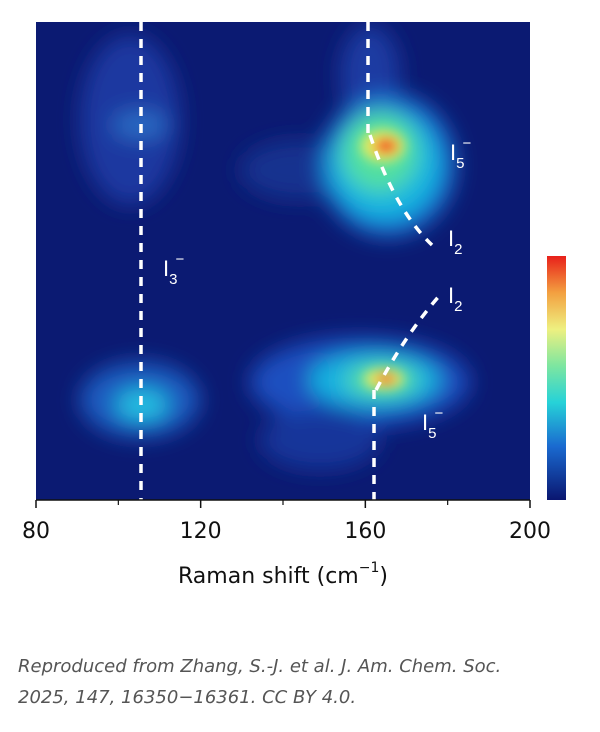  I want to click on x-label-text: Raman shift (cm, so click(268, 576).